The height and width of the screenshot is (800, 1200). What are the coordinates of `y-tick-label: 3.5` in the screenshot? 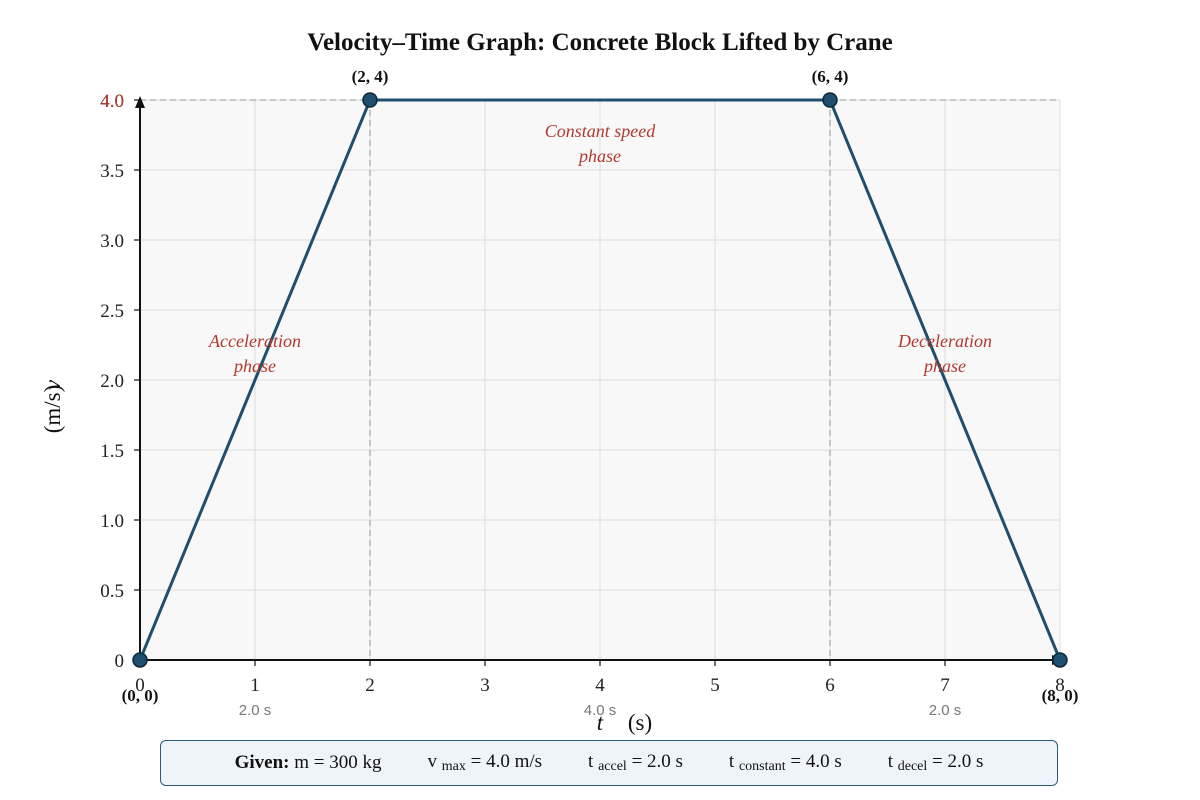 It's located at (112, 171).